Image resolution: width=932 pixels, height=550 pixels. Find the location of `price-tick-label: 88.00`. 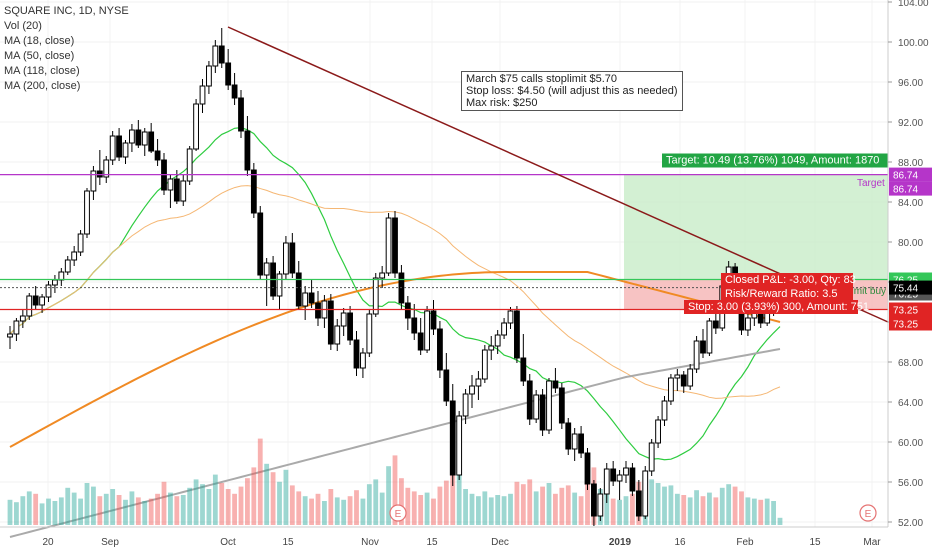

price-tick-label: 88.00 is located at coordinates (910, 163).